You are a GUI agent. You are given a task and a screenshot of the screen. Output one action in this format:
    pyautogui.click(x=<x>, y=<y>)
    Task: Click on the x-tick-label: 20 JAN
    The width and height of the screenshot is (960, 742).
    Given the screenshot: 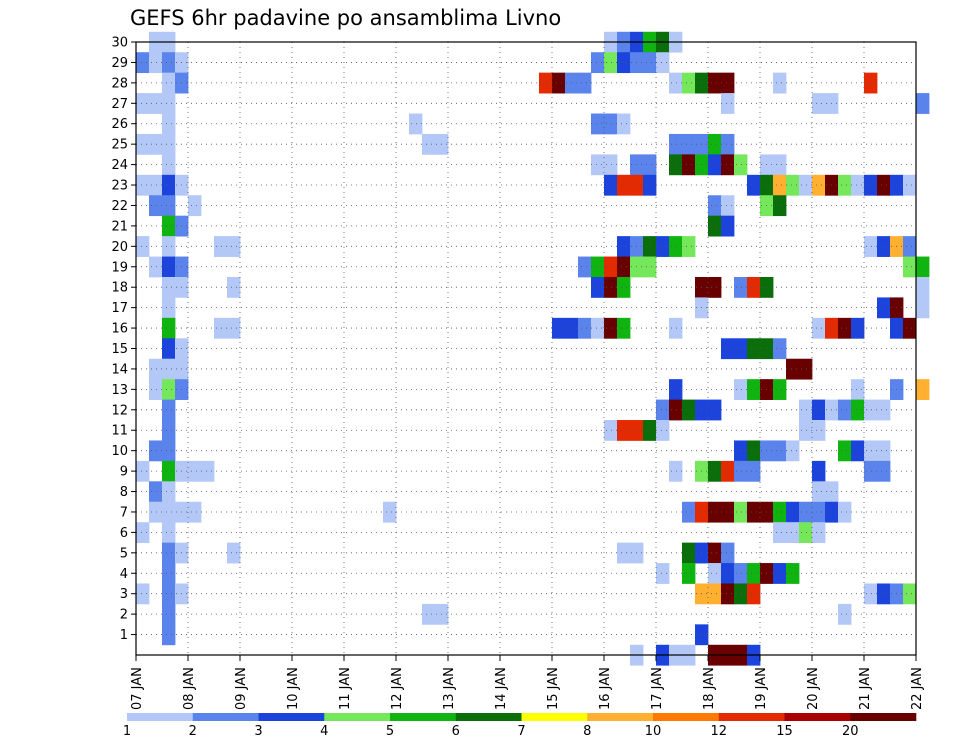 What is the action you would take?
    pyautogui.click(x=813, y=688)
    